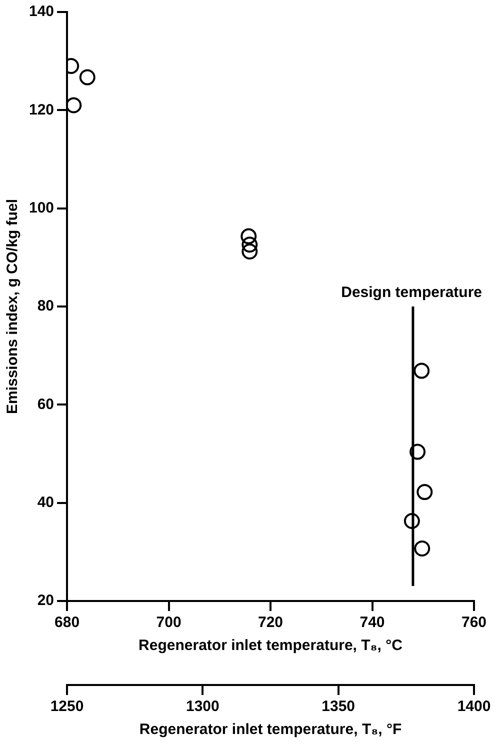 Image resolution: width=496 pixels, height=747 pixels. What do you see at coordinates (339, 707) in the screenshot?
I see `x2-tick-label: 1350` at bounding box center [339, 707].